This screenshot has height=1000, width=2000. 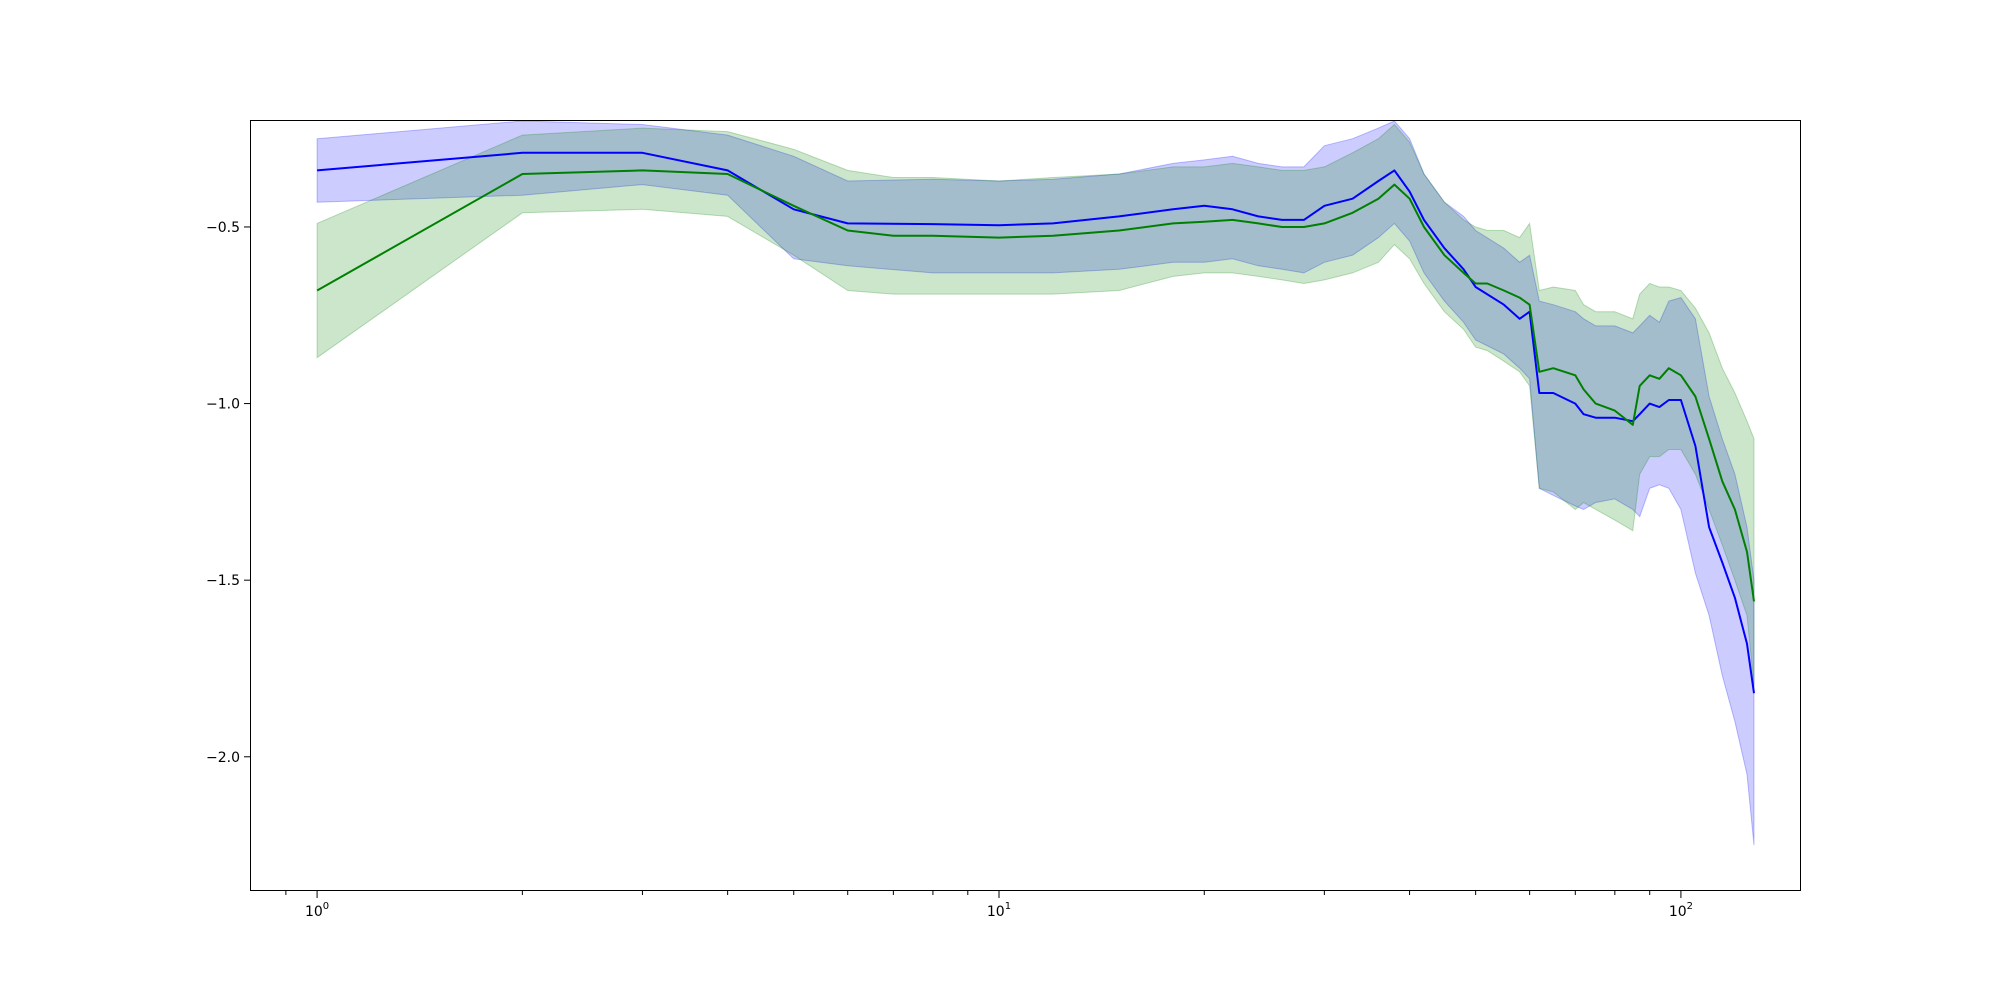 I want to click on y-tick-label: −1.0, so click(x=223, y=405).